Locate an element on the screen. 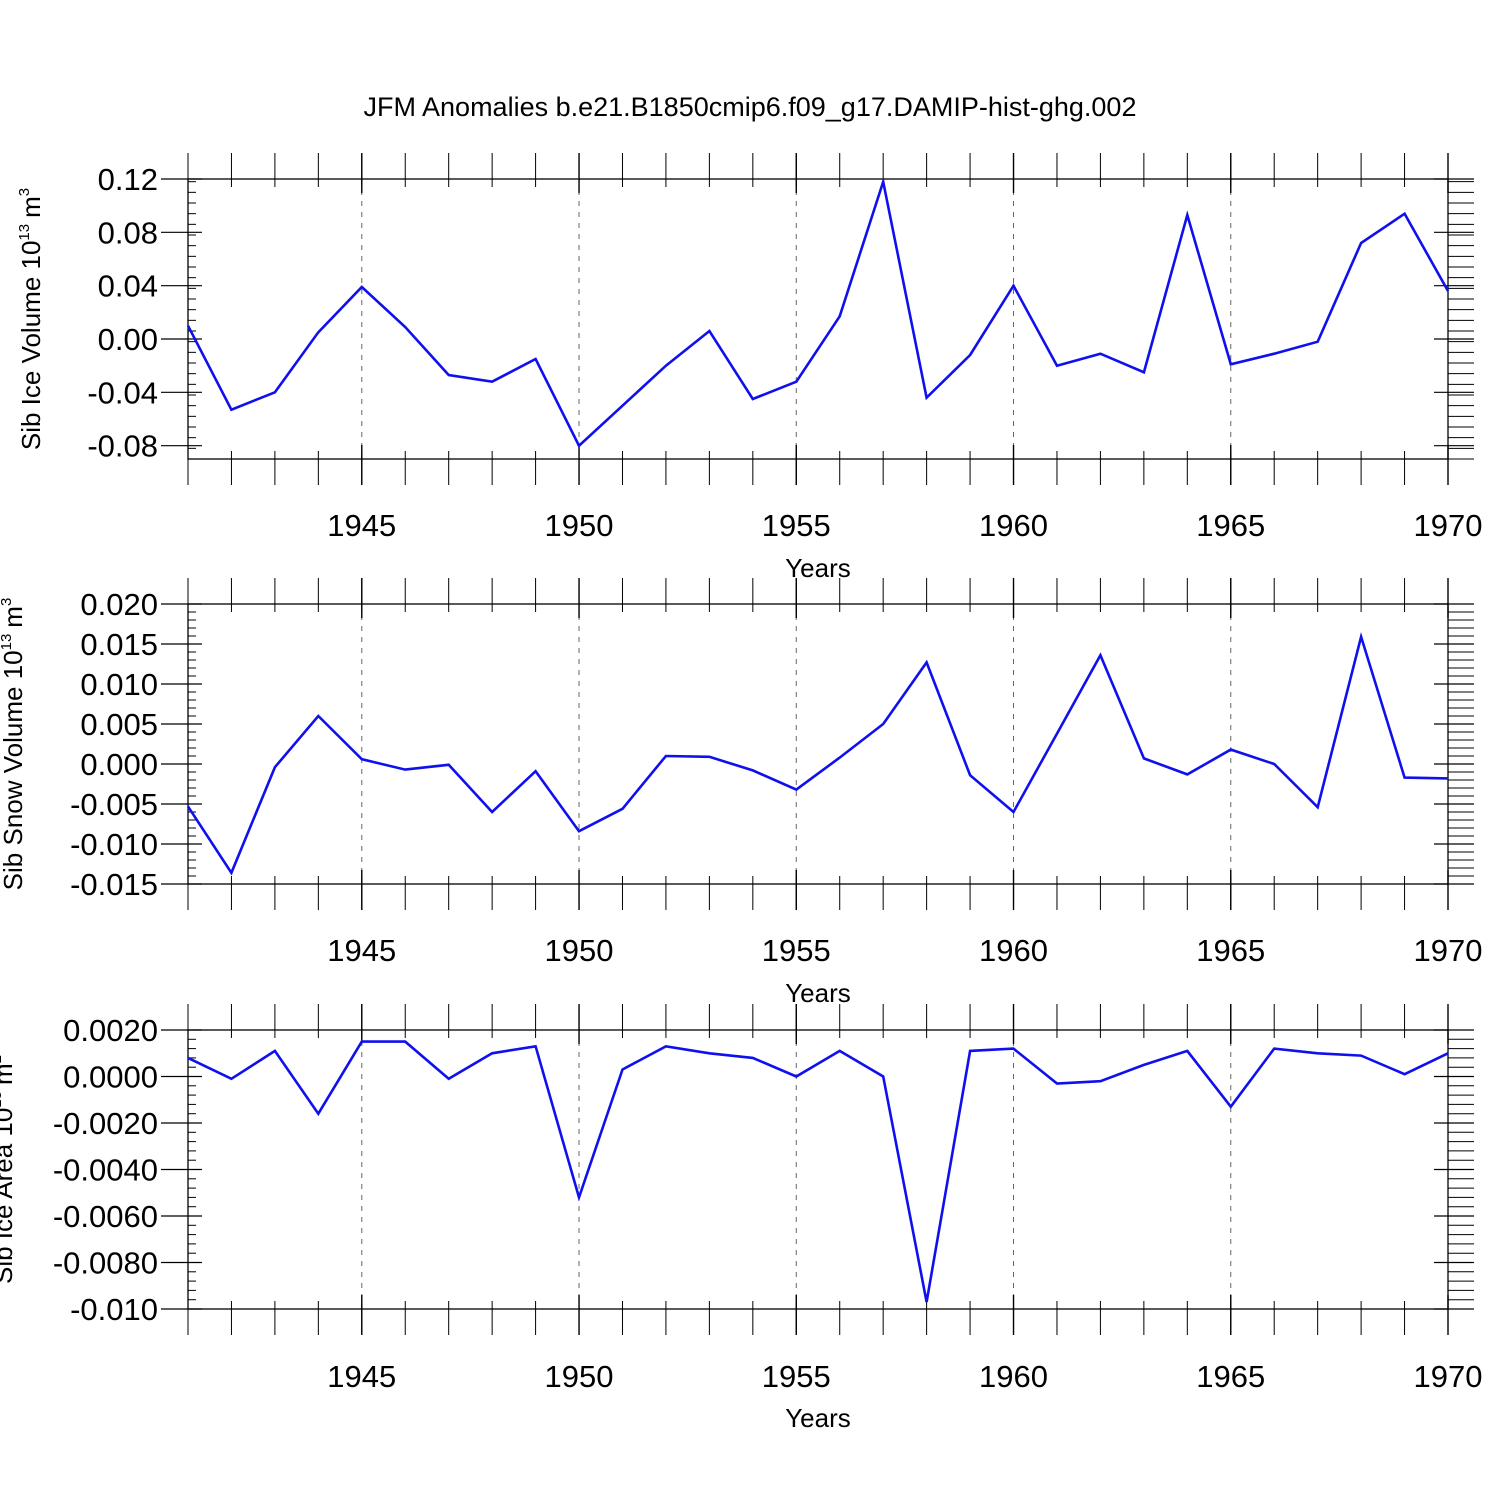 Image resolution: width=1500 pixels, height=1500 pixels. y-tick-label: 0.00 is located at coordinates (128, 339).